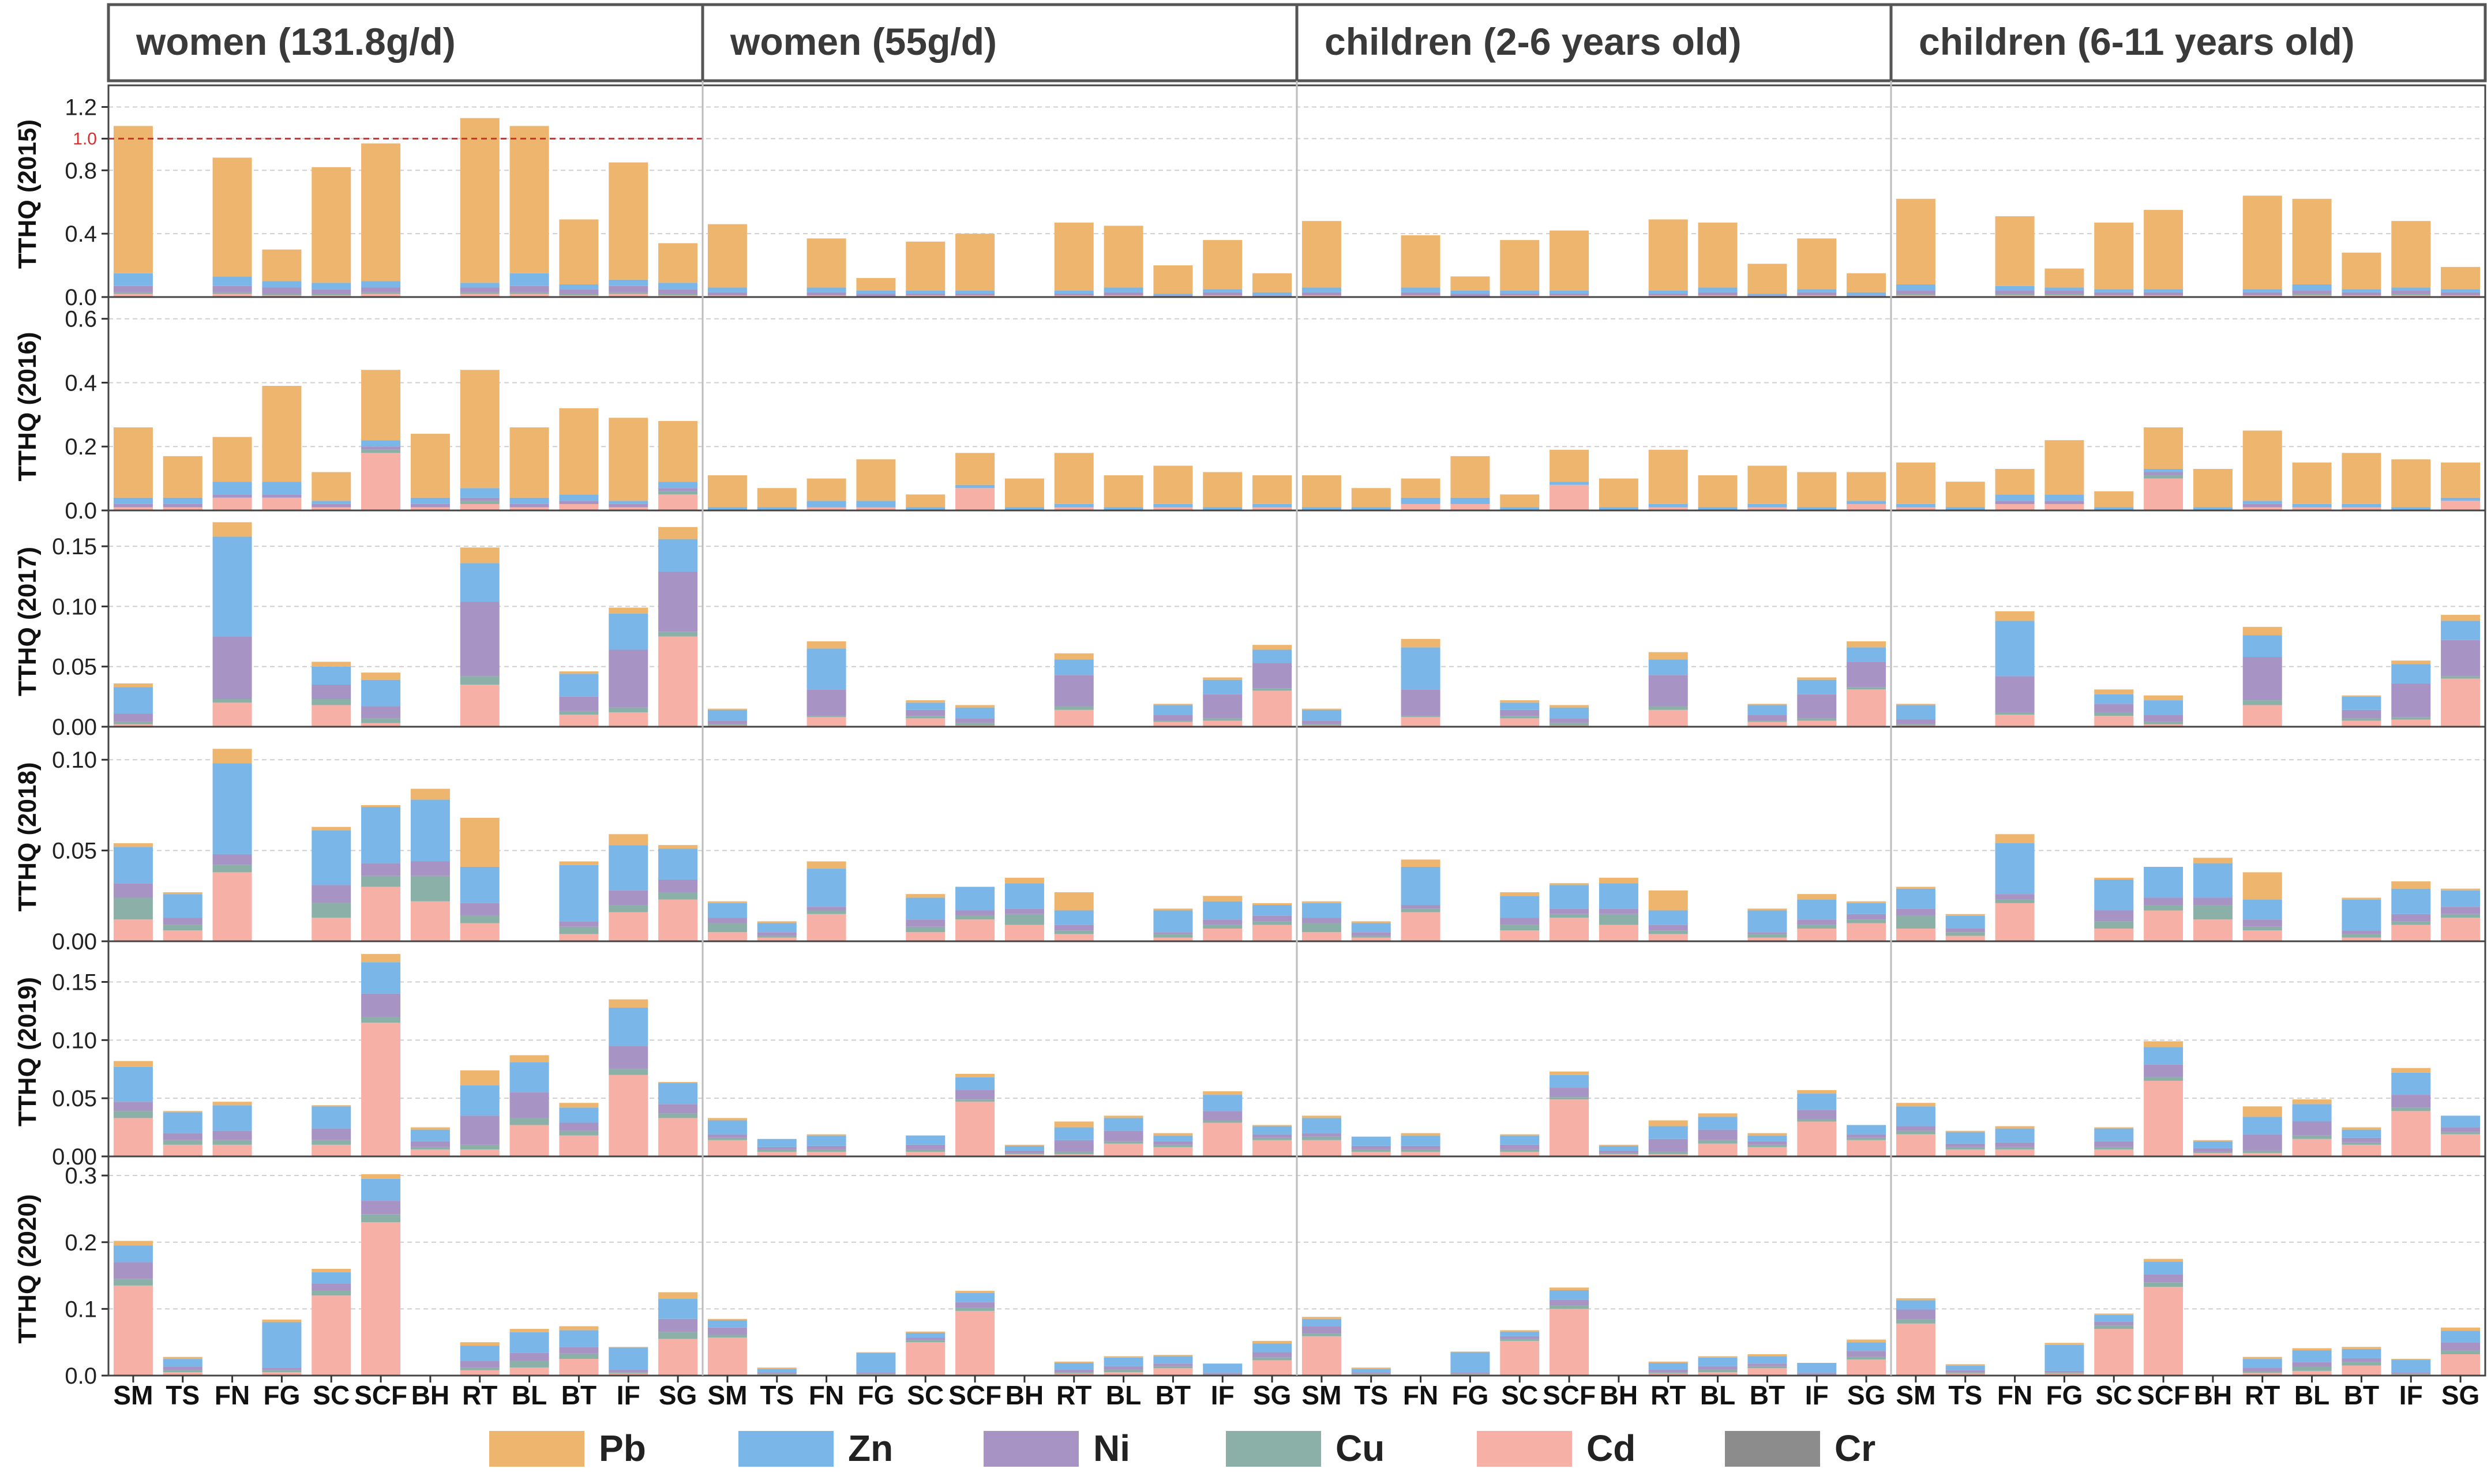  Describe the element at coordinates (81, 1376) in the screenshot. I see `y-tick-label: 0.0` at that location.